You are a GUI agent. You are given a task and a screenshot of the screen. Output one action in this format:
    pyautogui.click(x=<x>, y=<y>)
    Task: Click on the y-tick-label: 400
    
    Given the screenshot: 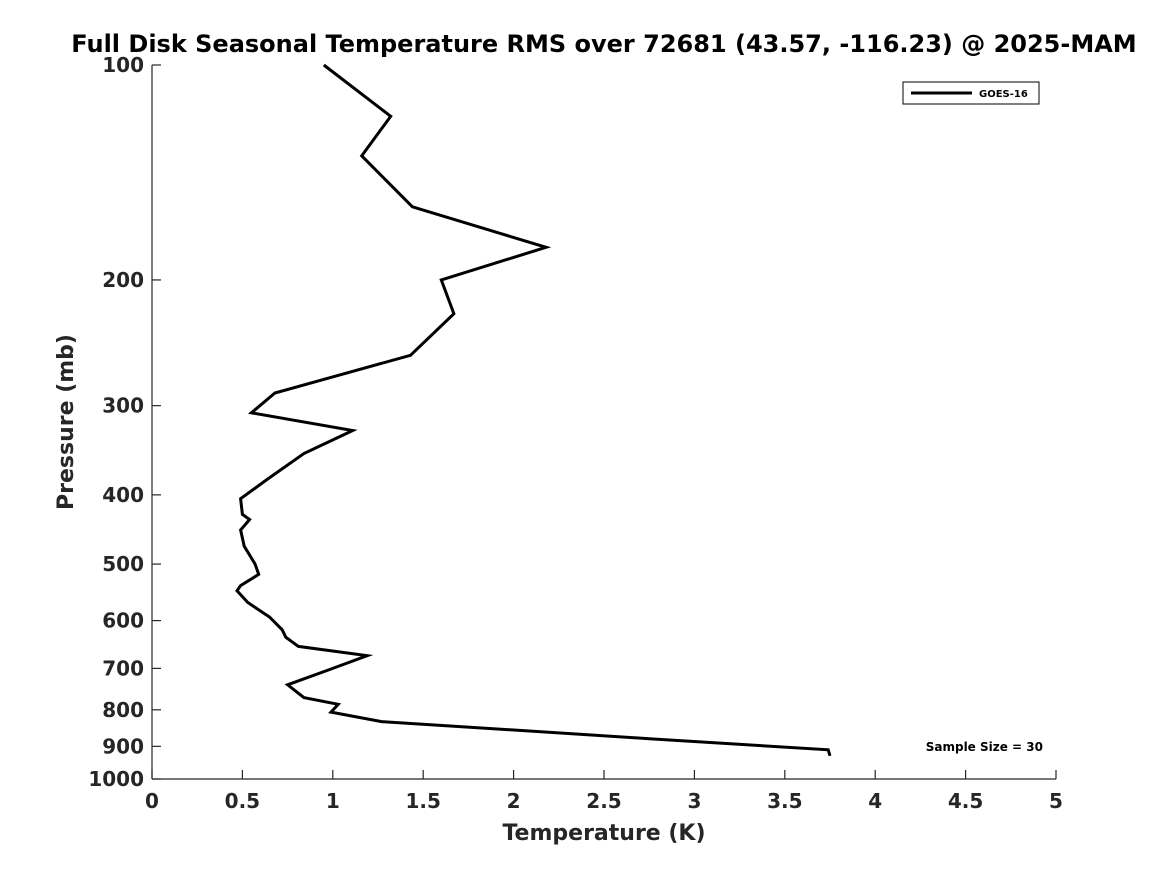 What is the action you would take?
    pyautogui.click(x=123, y=495)
    